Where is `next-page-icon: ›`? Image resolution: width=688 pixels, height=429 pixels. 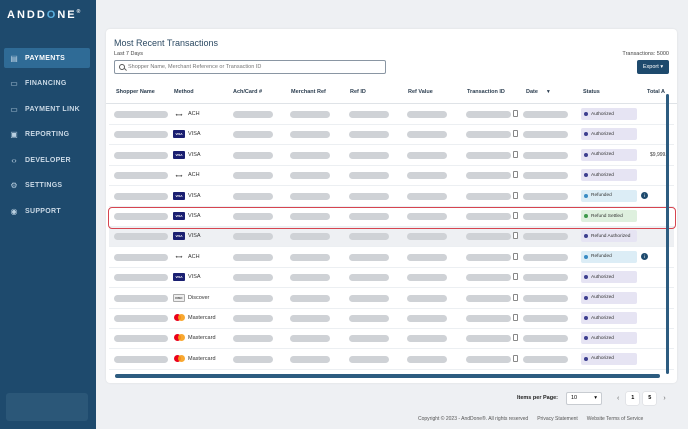 next-page-icon: › is located at coordinates (664, 398).